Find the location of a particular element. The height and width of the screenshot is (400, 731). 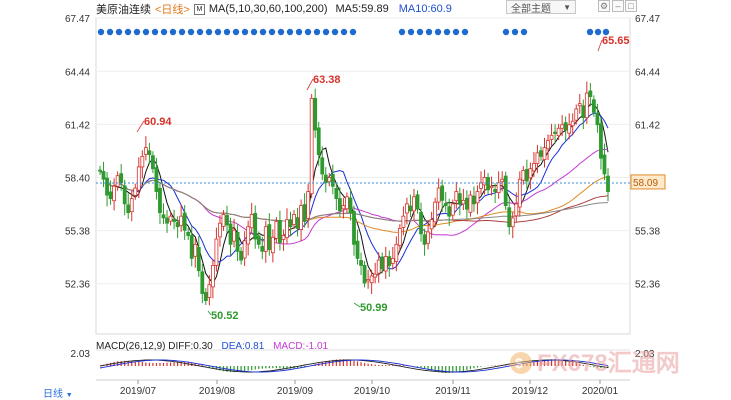

ma10-value: MA10:60.9 is located at coordinates (425, 9).